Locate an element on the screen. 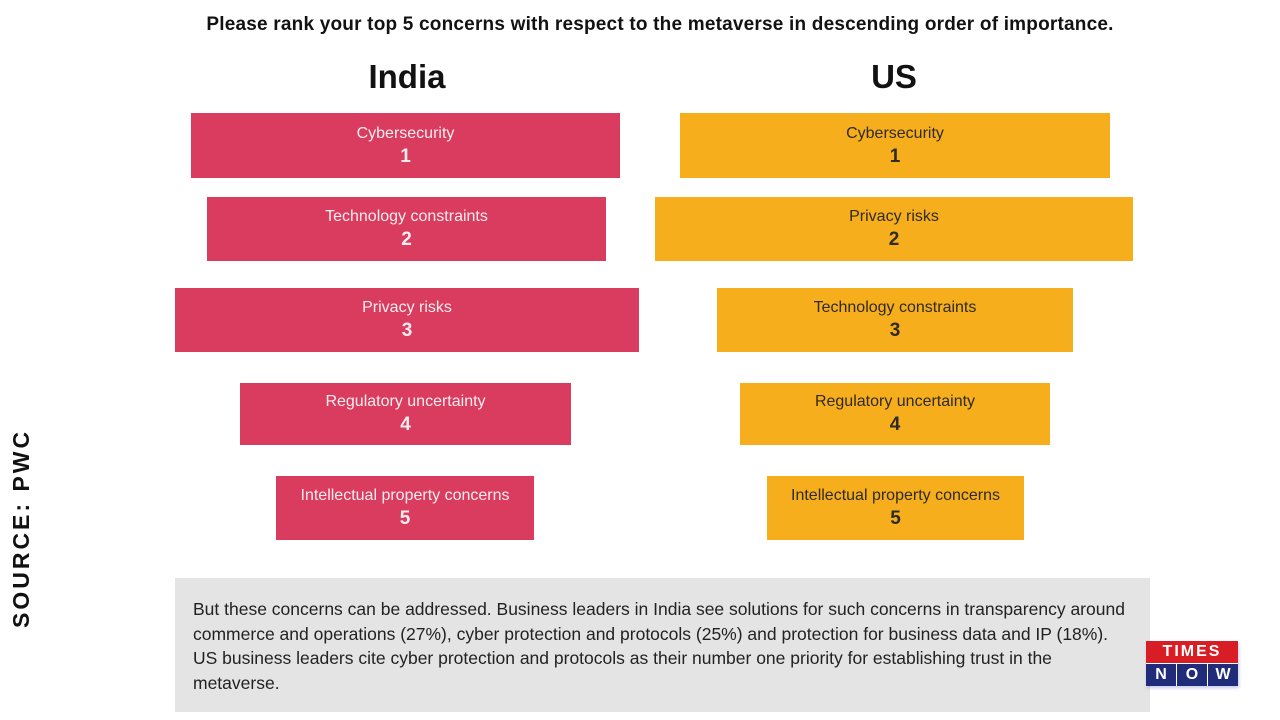 This screenshot has height=720, width=1280. us-rank-2-bar: Privacy risks 2 is located at coordinates (894, 229).